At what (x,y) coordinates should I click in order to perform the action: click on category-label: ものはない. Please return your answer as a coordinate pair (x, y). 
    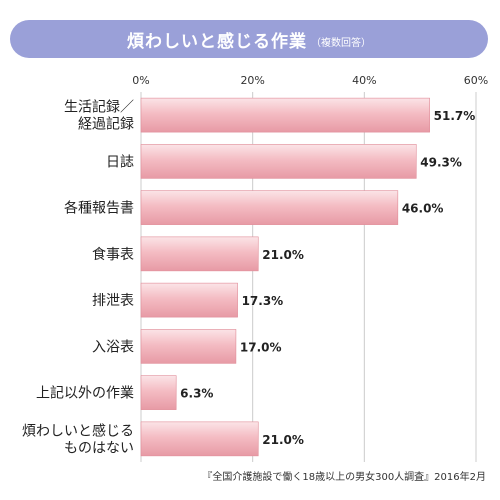
    Looking at the image, I should click on (99, 448).